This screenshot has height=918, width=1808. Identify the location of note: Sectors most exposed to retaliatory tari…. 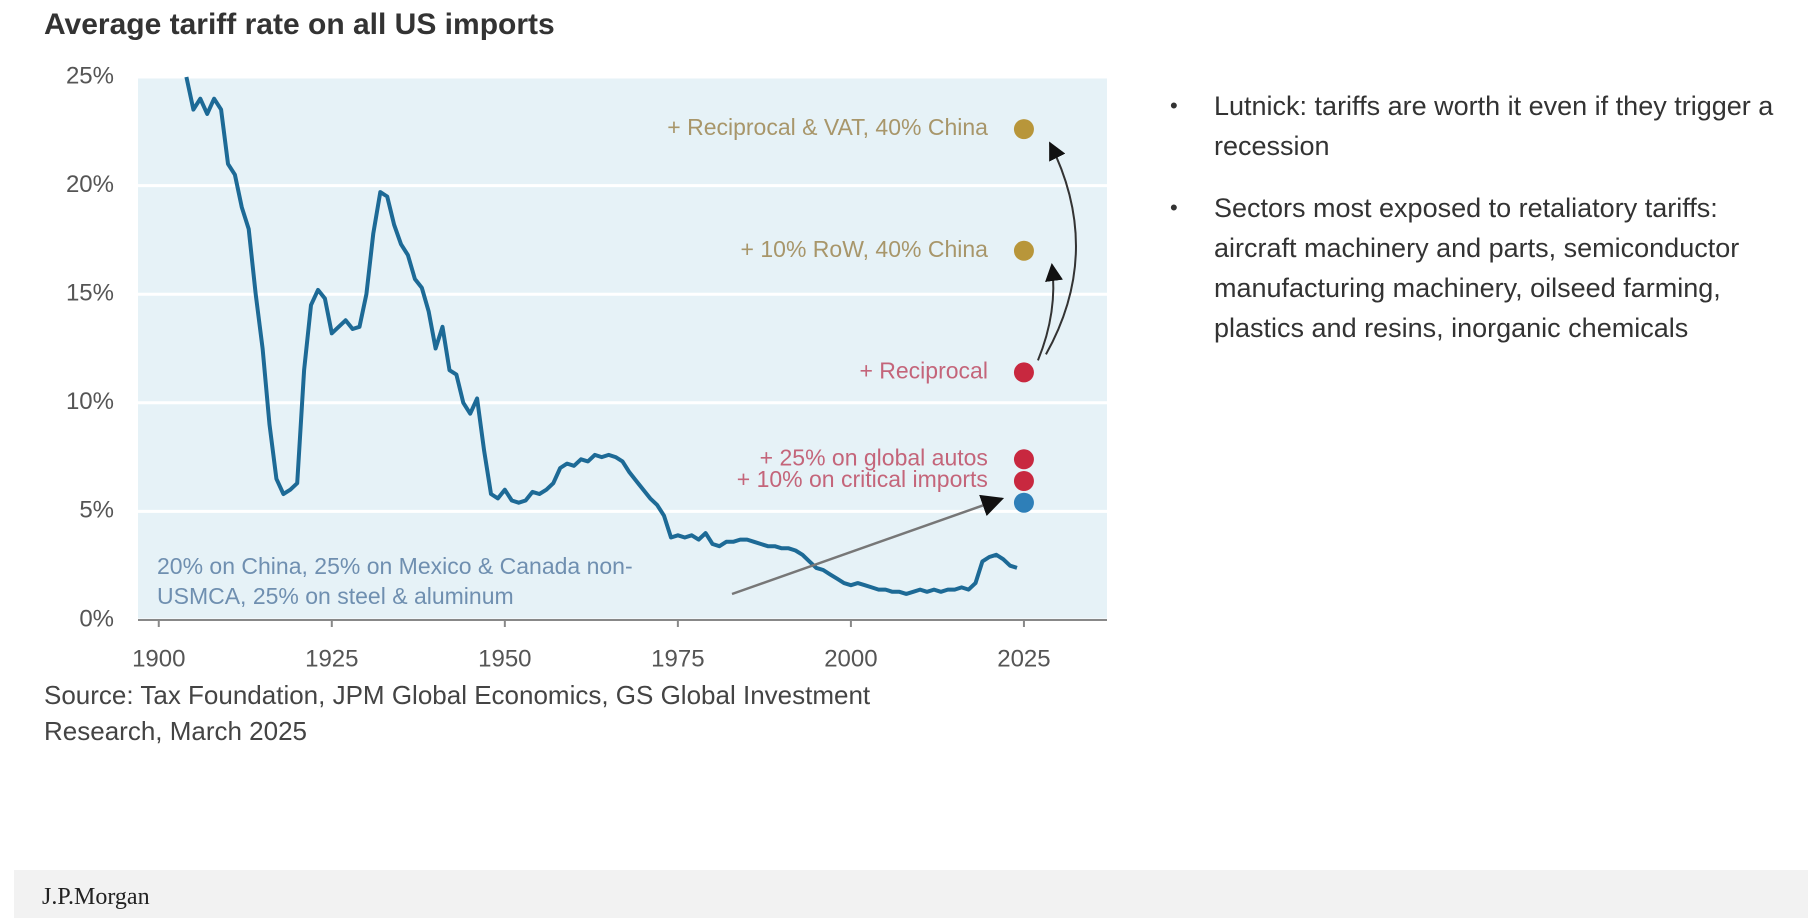
(1480, 268).